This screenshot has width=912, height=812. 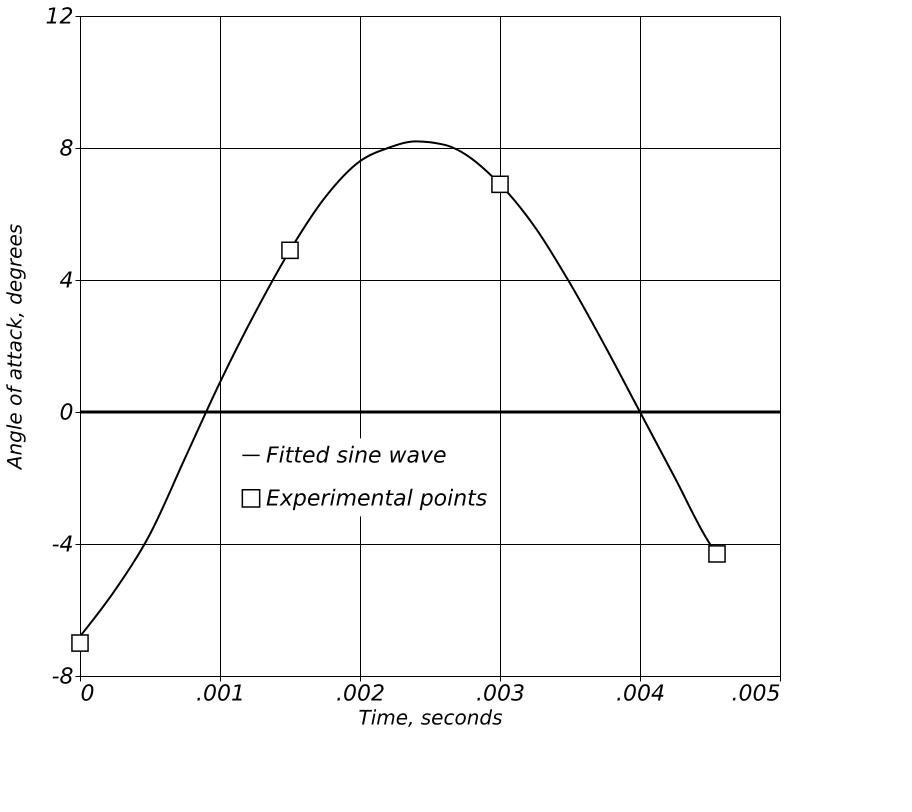 What do you see at coordinates (67, 149) in the screenshot?
I see `y-tick-label: 8` at bounding box center [67, 149].